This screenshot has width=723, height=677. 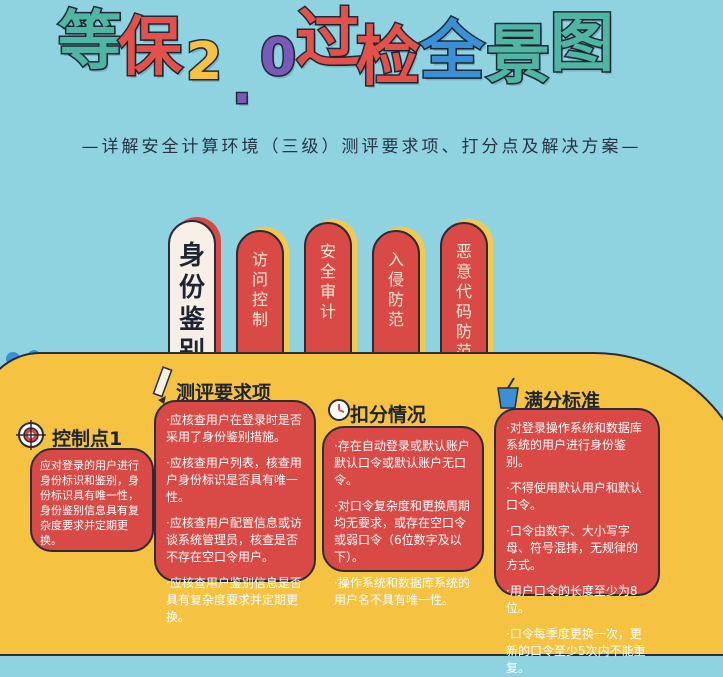 I want to click on tab-char: 制, so click(x=259, y=319).